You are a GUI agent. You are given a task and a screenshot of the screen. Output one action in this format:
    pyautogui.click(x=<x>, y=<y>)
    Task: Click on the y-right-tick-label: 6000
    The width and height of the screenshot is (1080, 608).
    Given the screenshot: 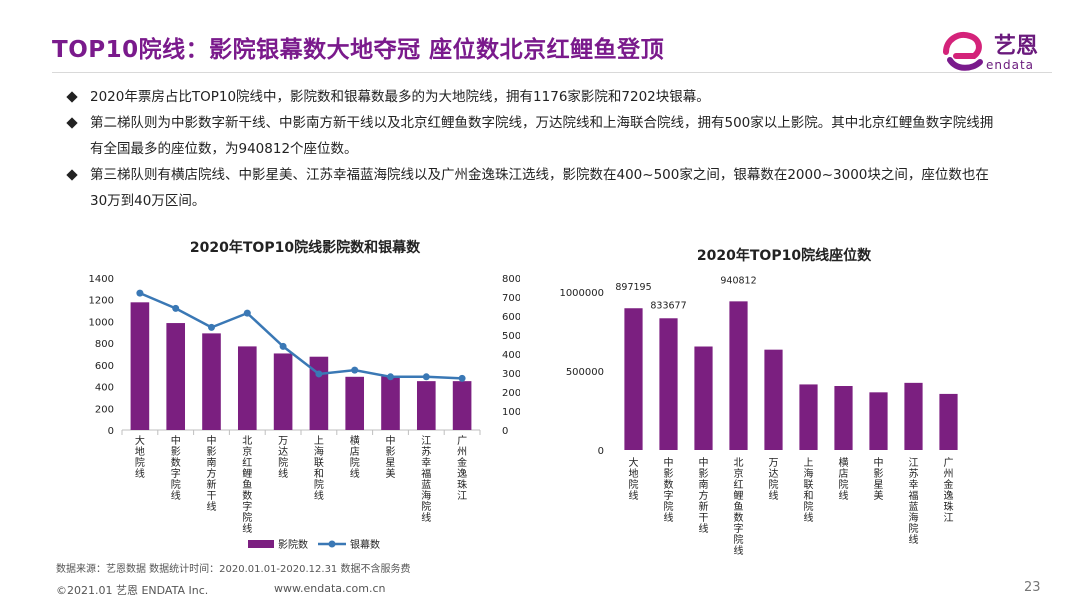 What is the action you would take?
    pyautogui.click(x=511, y=317)
    